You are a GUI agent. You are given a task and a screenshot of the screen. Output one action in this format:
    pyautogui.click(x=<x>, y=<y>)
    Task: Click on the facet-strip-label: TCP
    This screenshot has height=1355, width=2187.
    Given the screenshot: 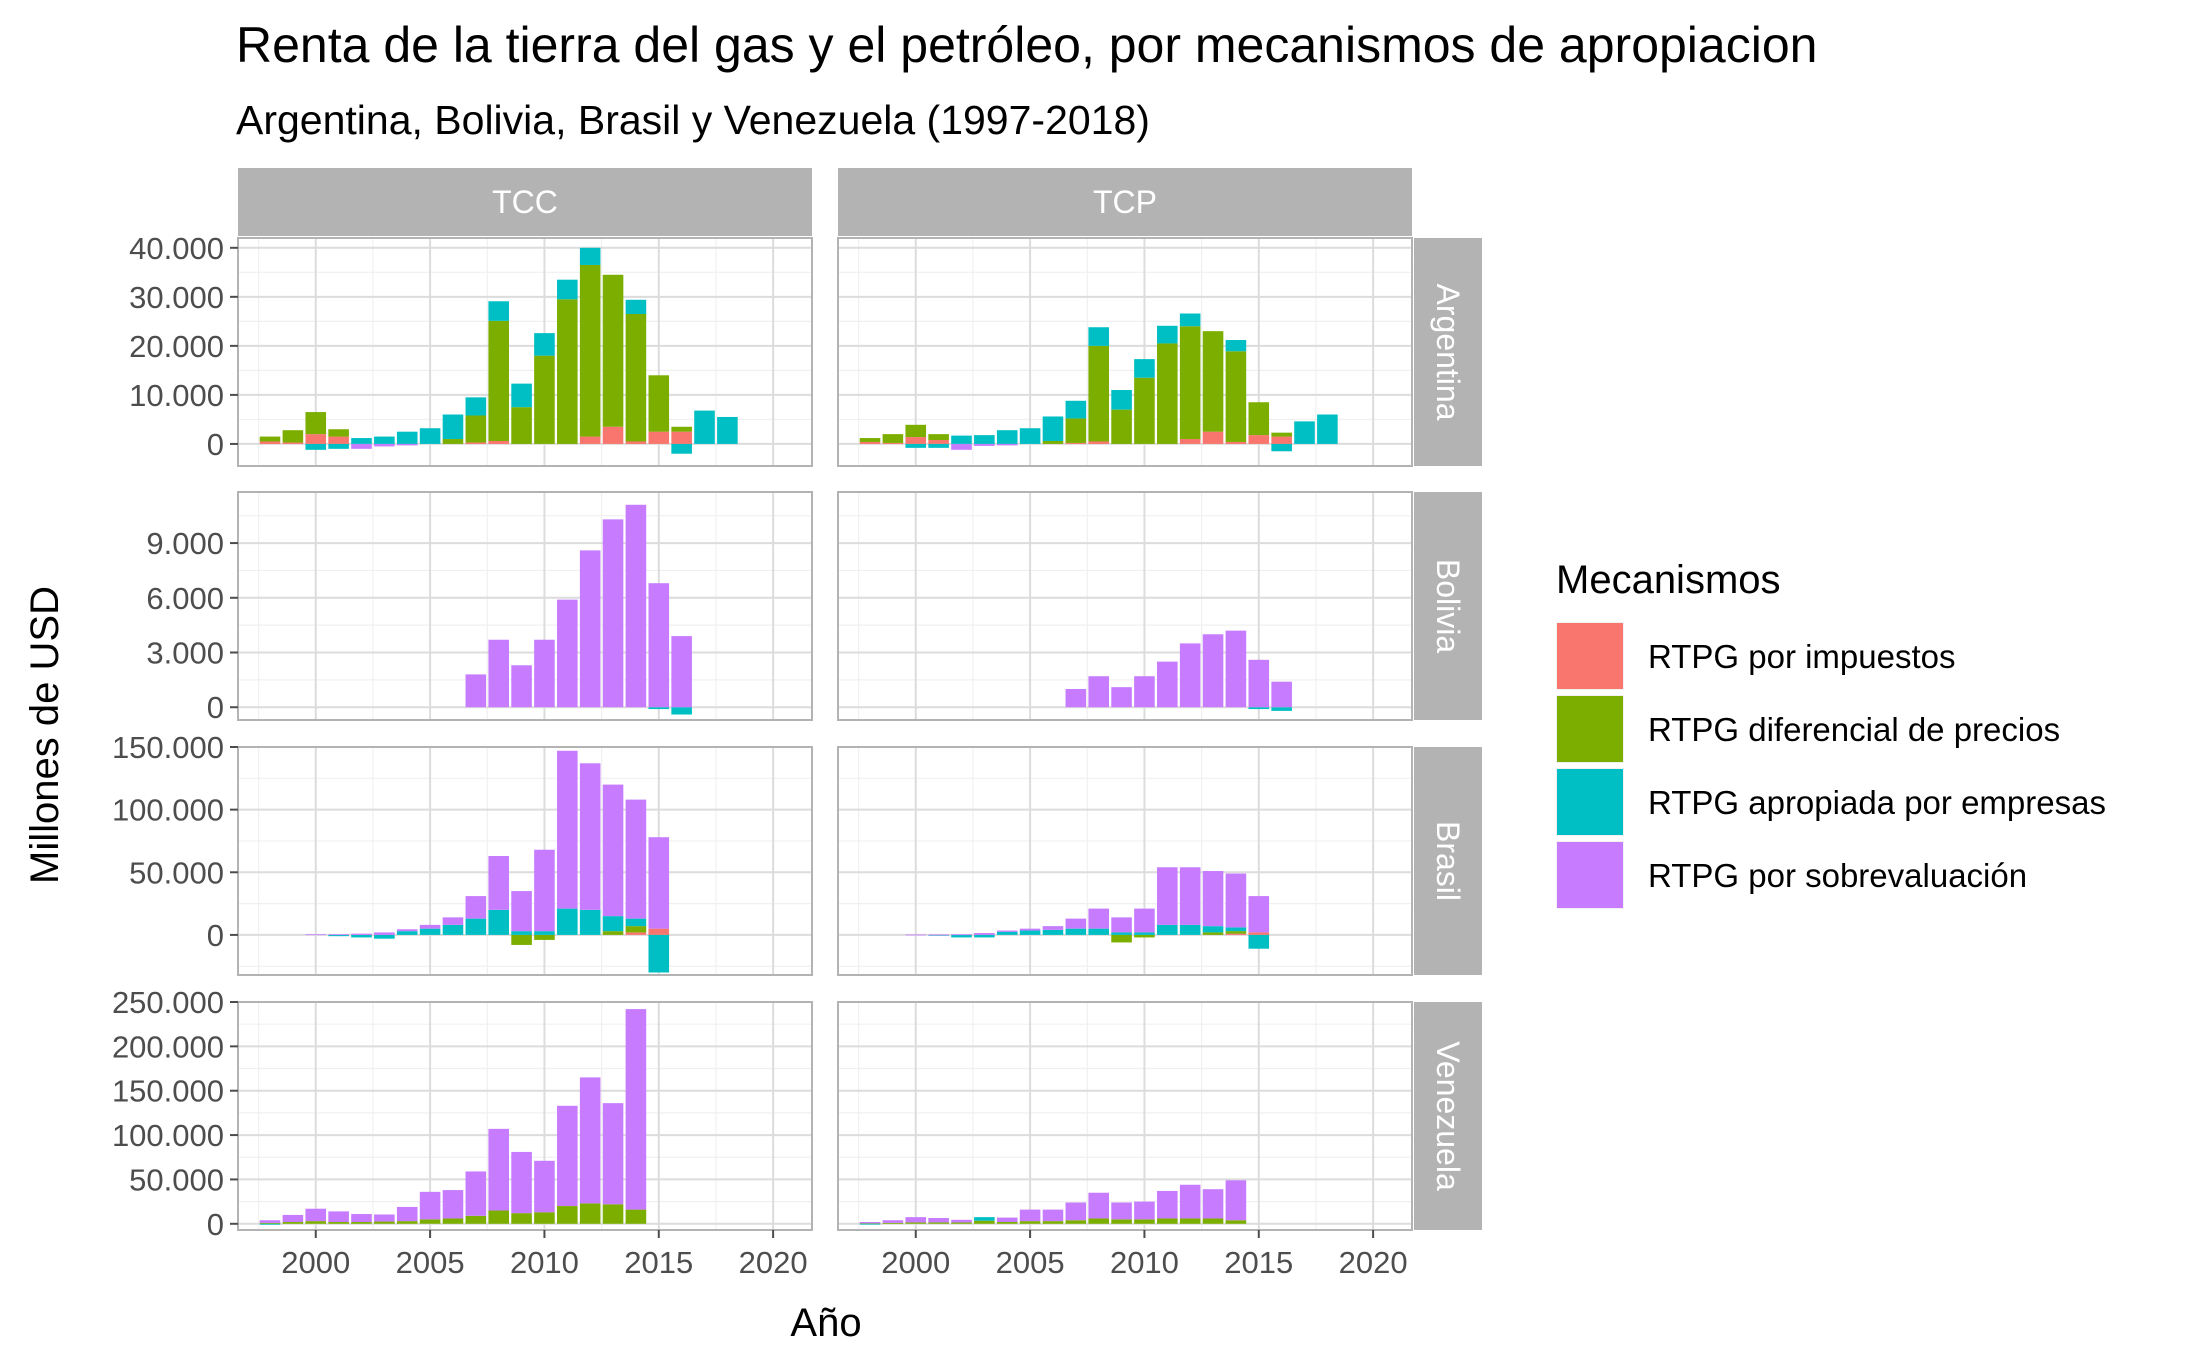 What is the action you would take?
    pyautogui.click(x=1125, y=202)
    